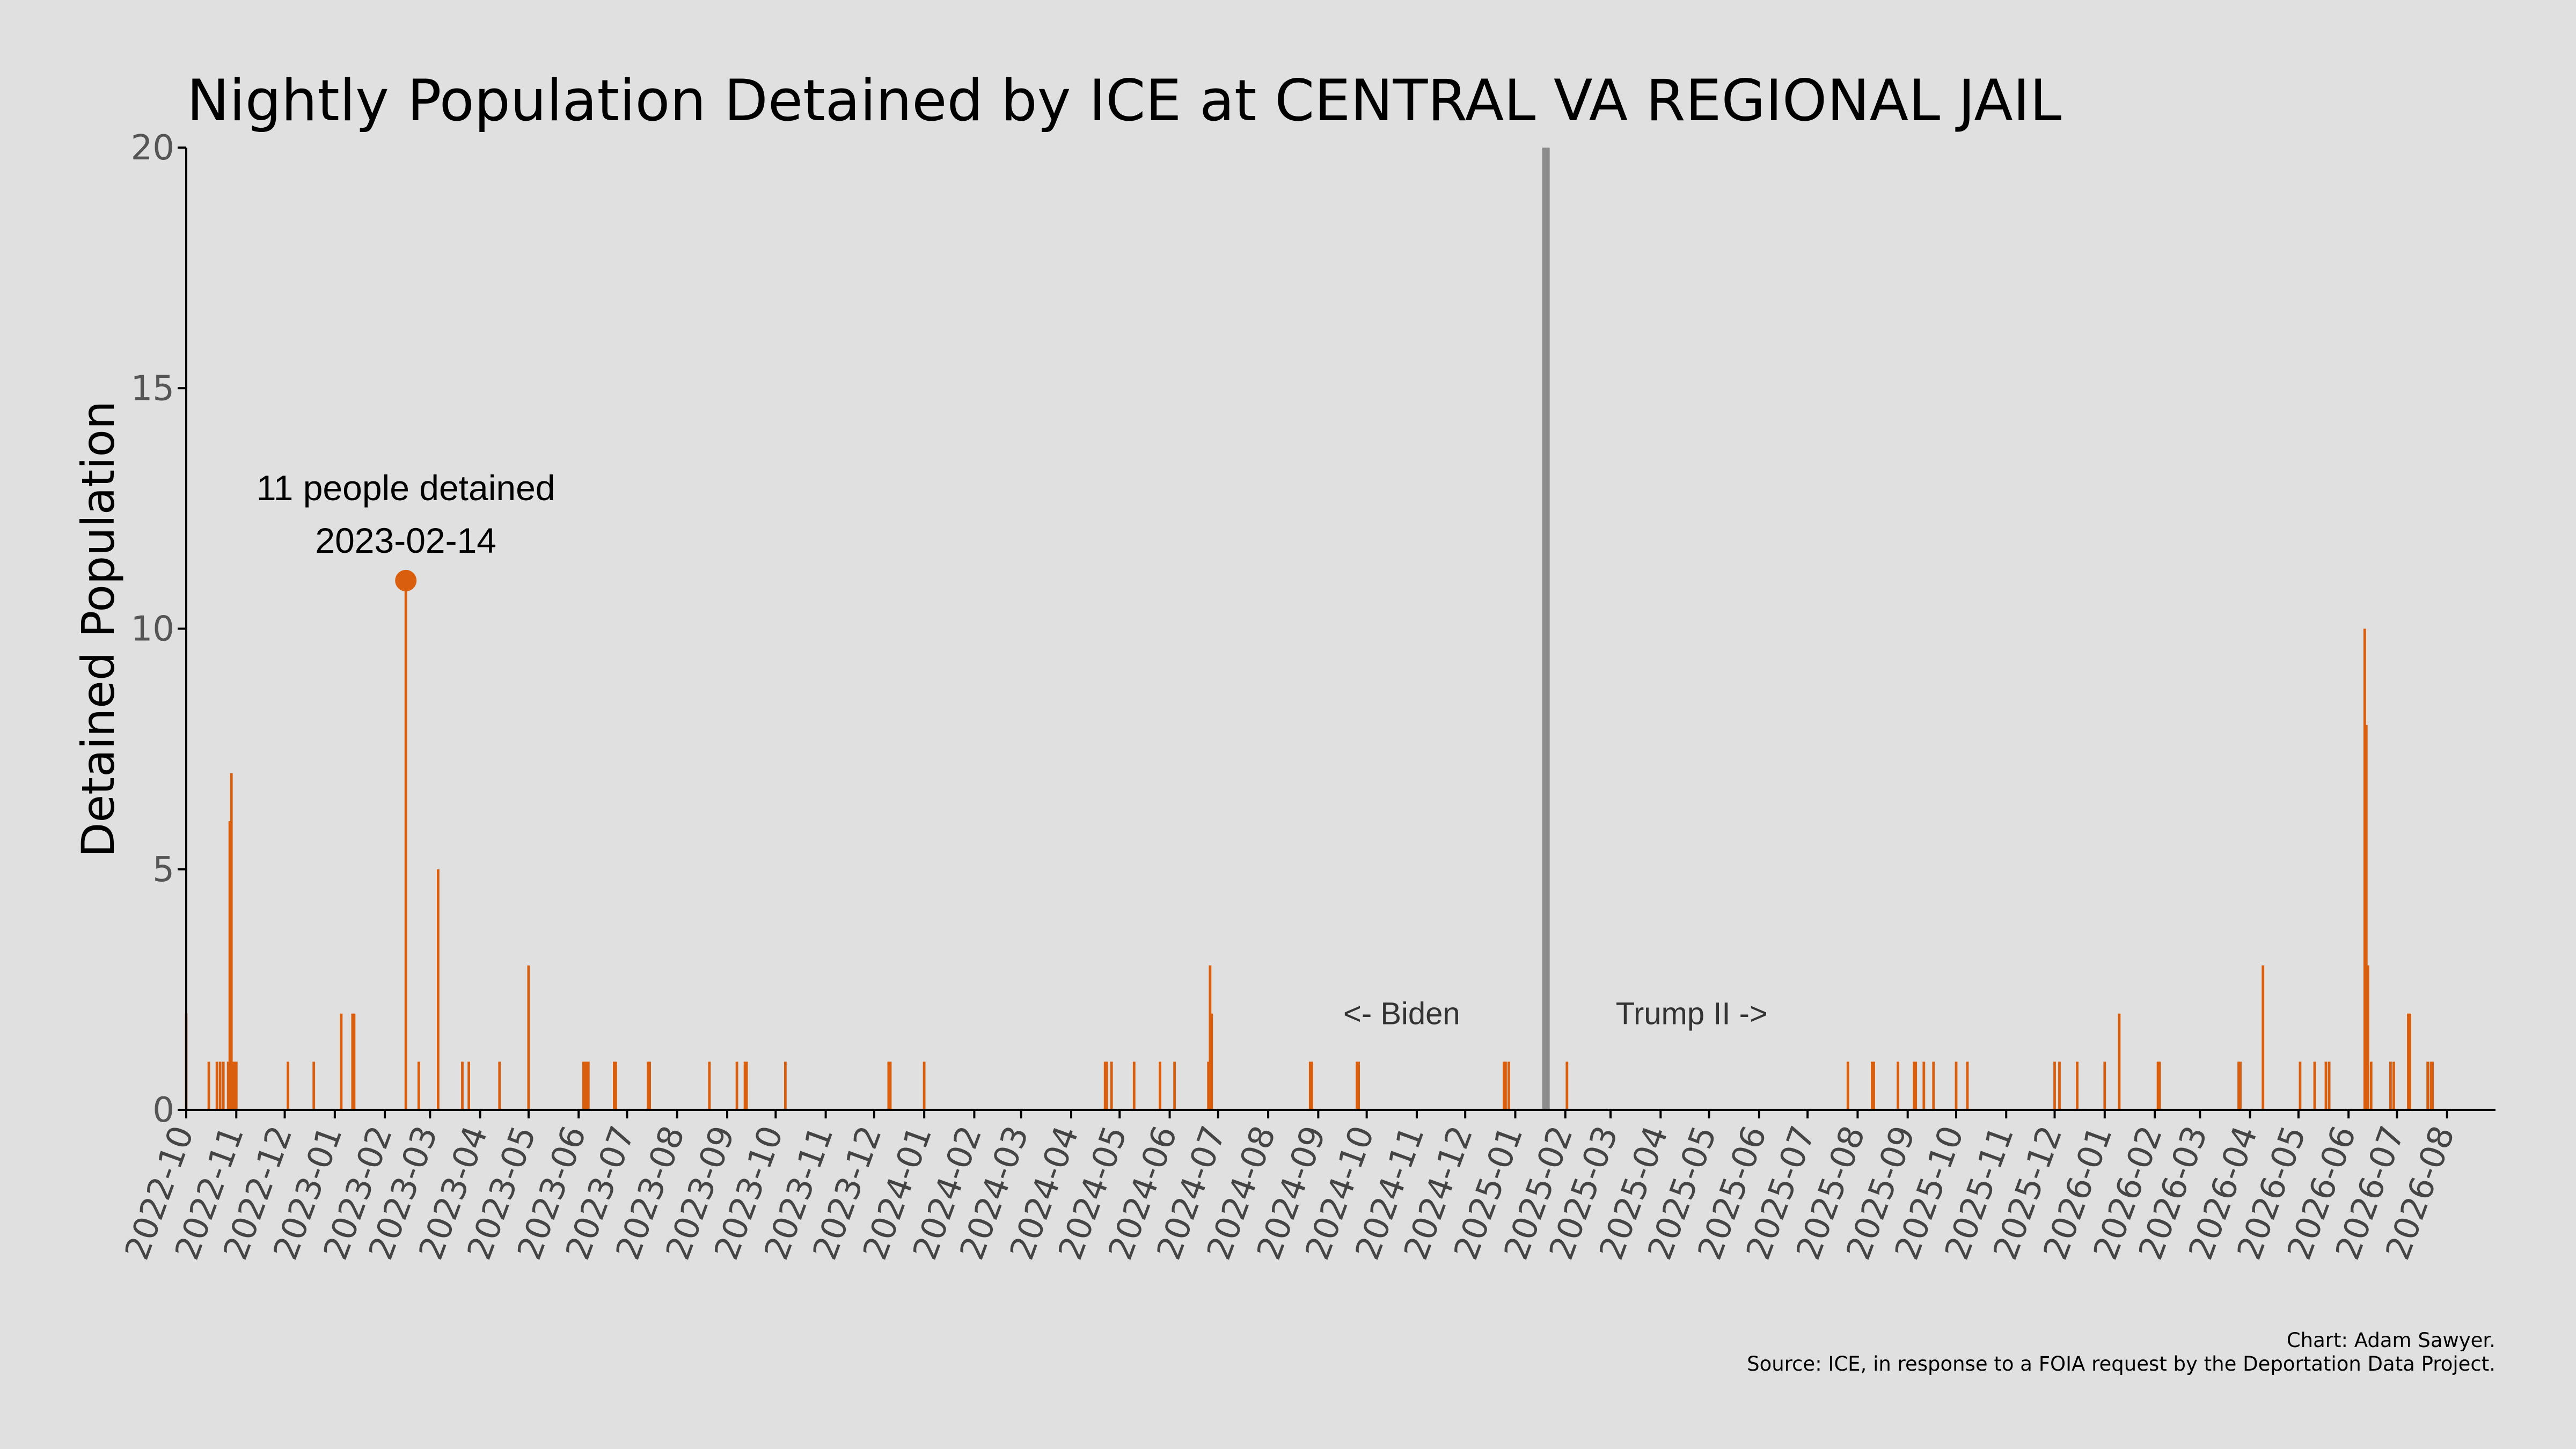  What do you see at coordinates (405, 540) in the screenshot?
I see `highlight-label-date: 2023-02-14` at bounding box center [405, 540].